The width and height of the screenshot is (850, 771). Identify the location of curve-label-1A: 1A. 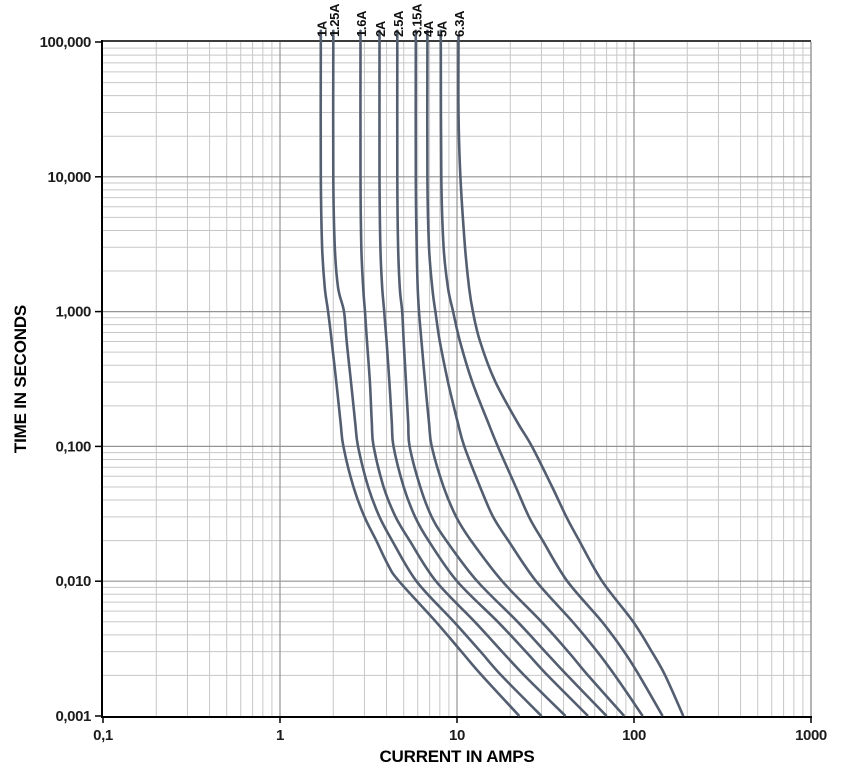
(321, 28).